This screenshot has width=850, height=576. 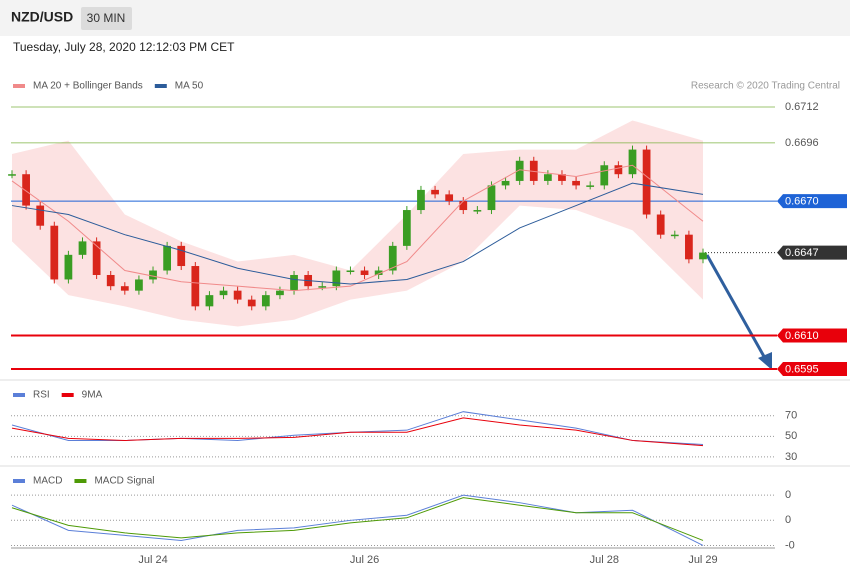 What do you see at coordinates (88, 86) in the screenshot?
I see `legend-label: MA 20 + Bollinger Bands` at bounding box center [88, 86].